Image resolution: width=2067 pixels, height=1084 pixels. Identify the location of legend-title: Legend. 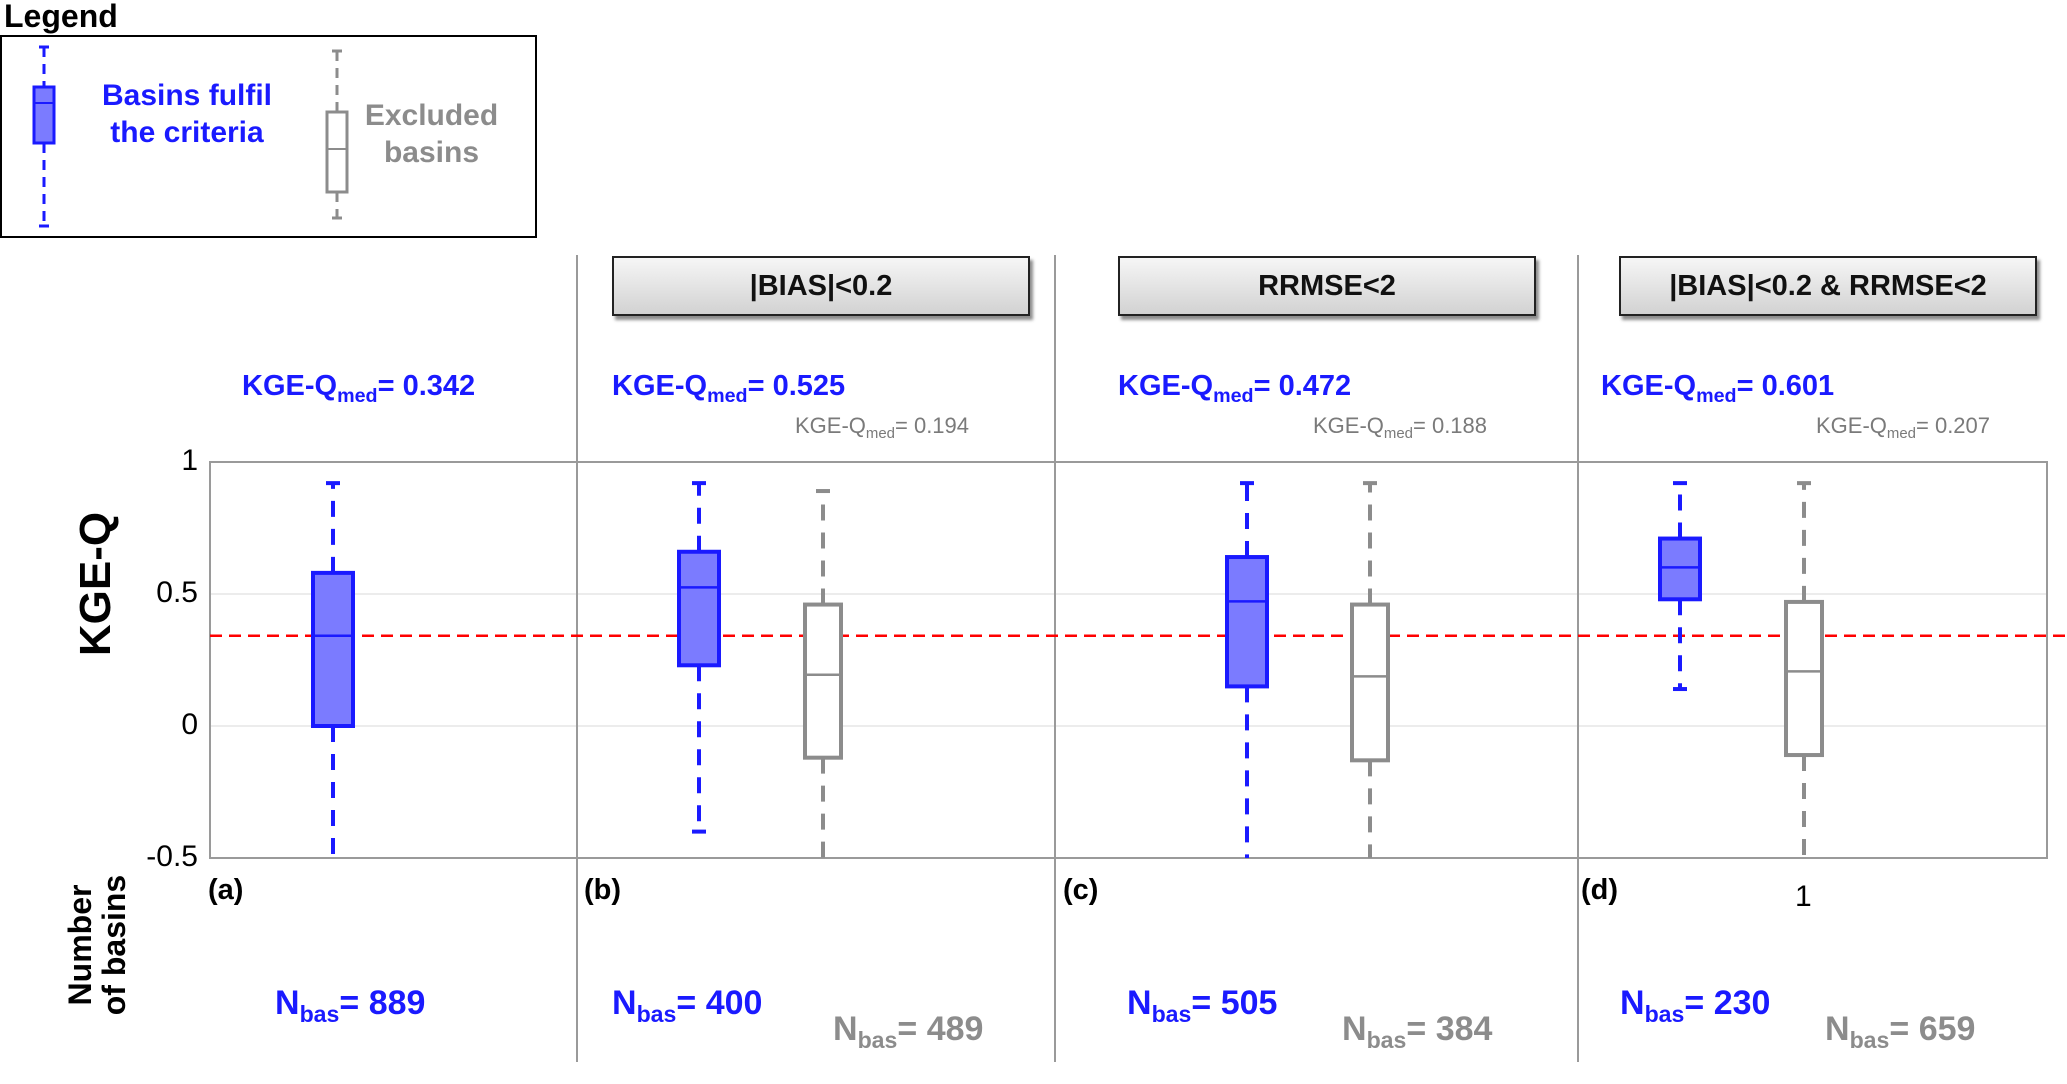
(61, 17).